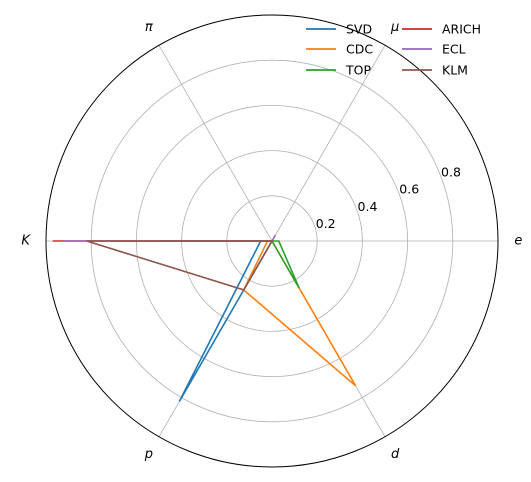 This screenshot has width=531, height=482. Describe the element at coordinates (170, 238) in the screenshot. I see `series-line-ecl` at that location.